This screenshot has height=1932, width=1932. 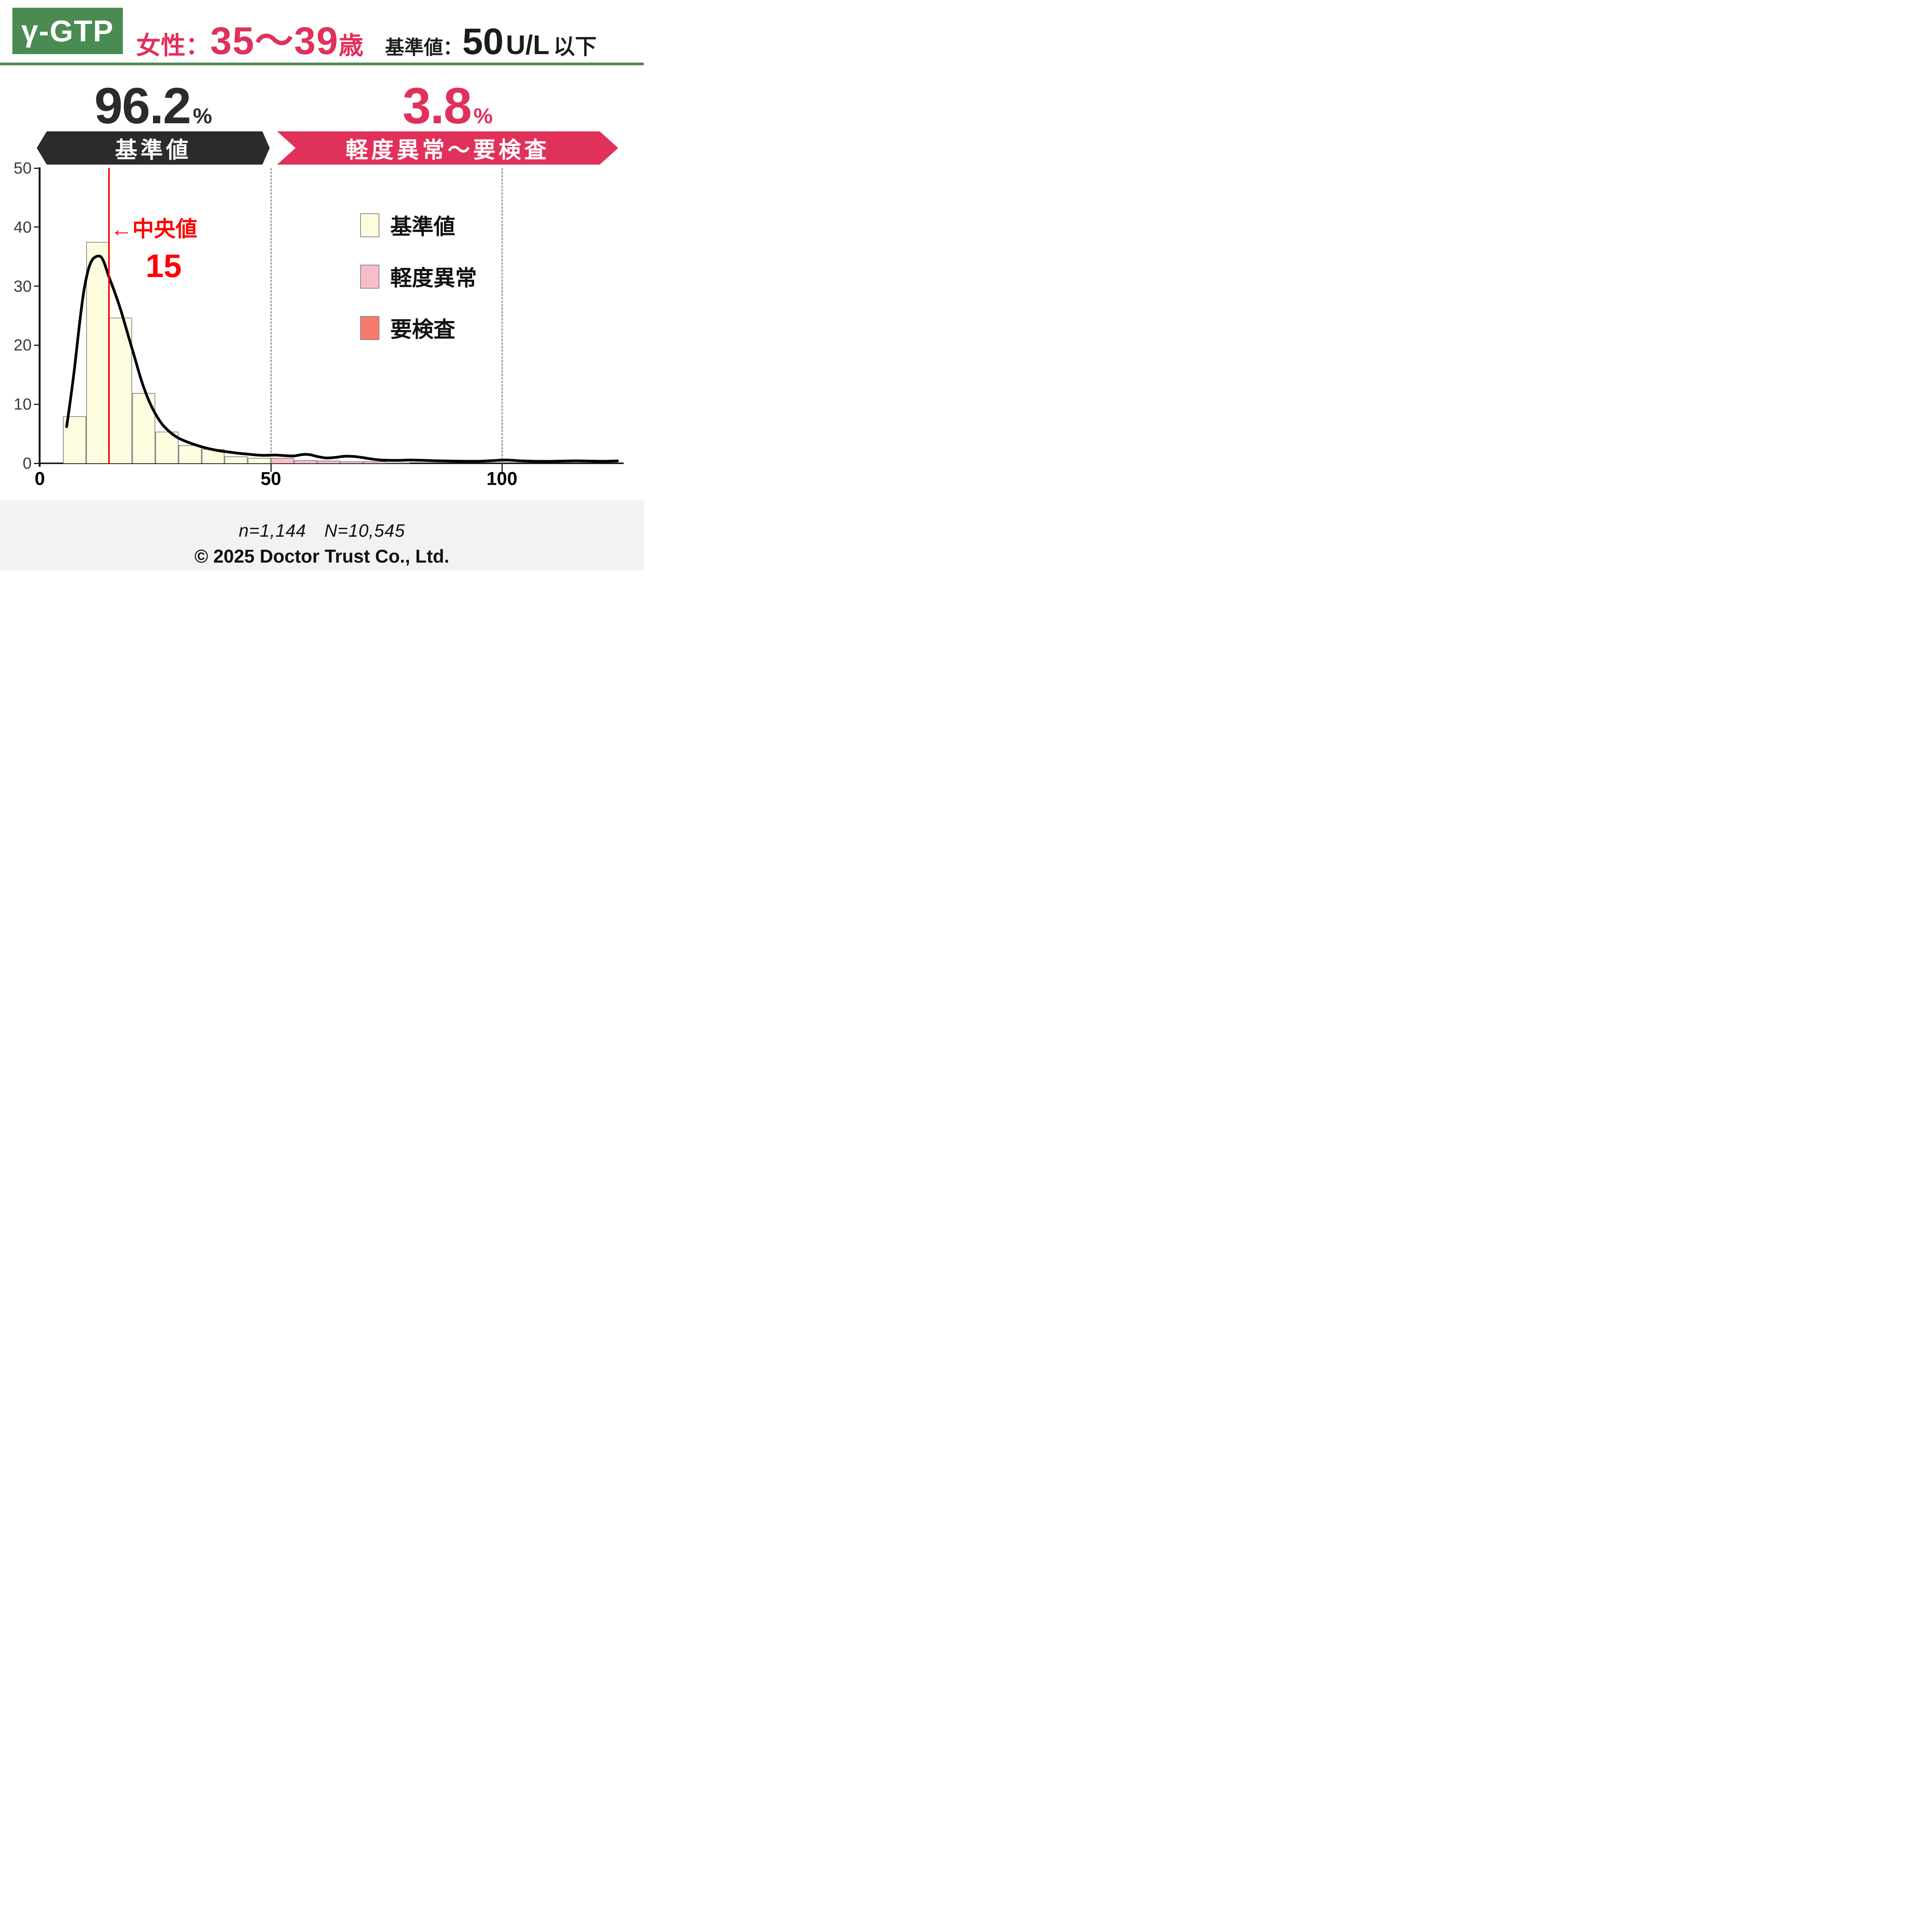 What do you see at coordinates (143, 105) in the screenshot?
I see `normal-percentage-value: 96.2` at bounding box center [143, 105].